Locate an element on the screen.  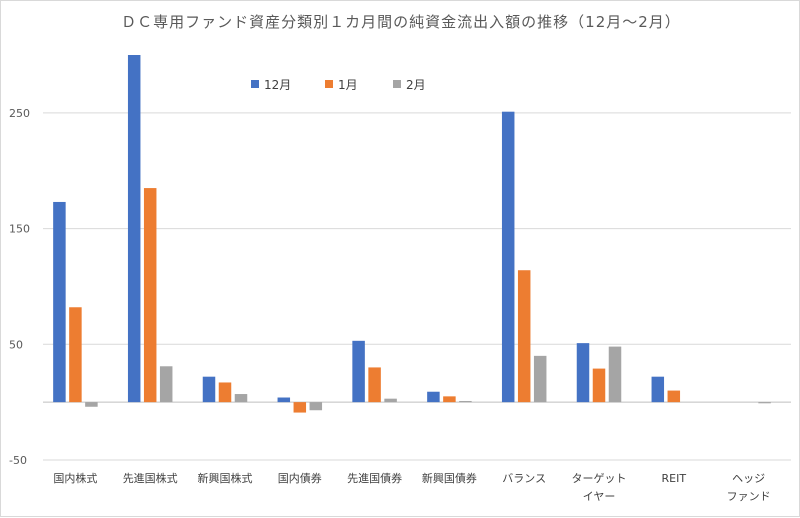
x-tick-label: ターゲット is located at coordinates (599, 478).